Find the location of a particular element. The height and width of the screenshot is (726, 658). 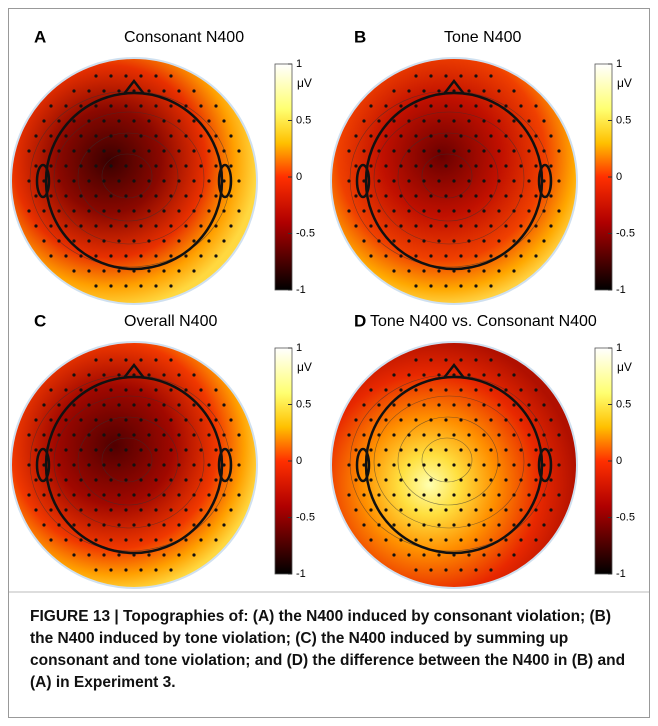

colorbar-unit: μV is located at coordinates (304, 83).